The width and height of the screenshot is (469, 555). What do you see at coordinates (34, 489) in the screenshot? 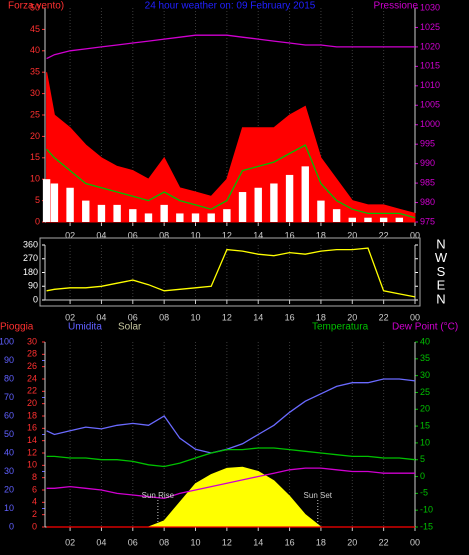
I see `y3-tick-label: 6` at bounding box center [34, 489].